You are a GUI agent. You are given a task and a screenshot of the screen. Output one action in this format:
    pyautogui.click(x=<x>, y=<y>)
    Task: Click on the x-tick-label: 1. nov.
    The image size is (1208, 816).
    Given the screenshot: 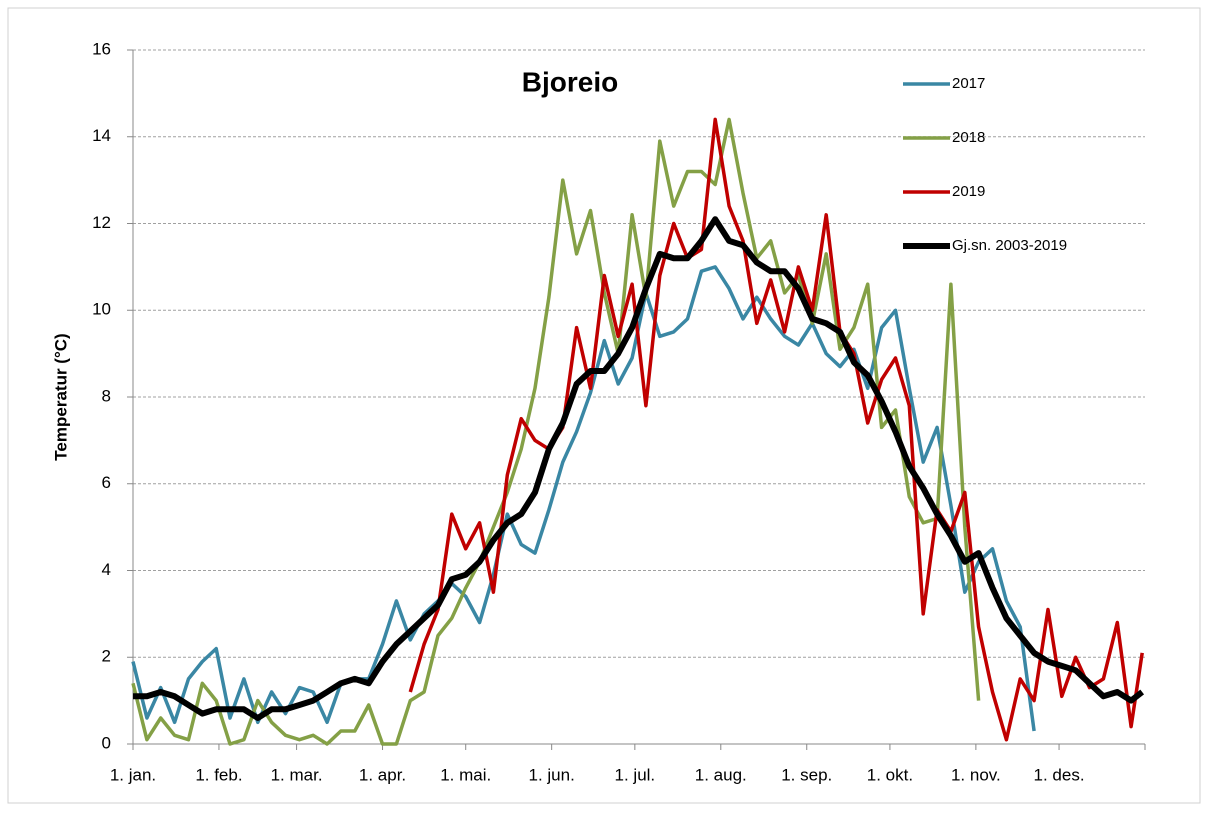 What is the action you would take?
    pyautogui.click(x=976, y=774)
    